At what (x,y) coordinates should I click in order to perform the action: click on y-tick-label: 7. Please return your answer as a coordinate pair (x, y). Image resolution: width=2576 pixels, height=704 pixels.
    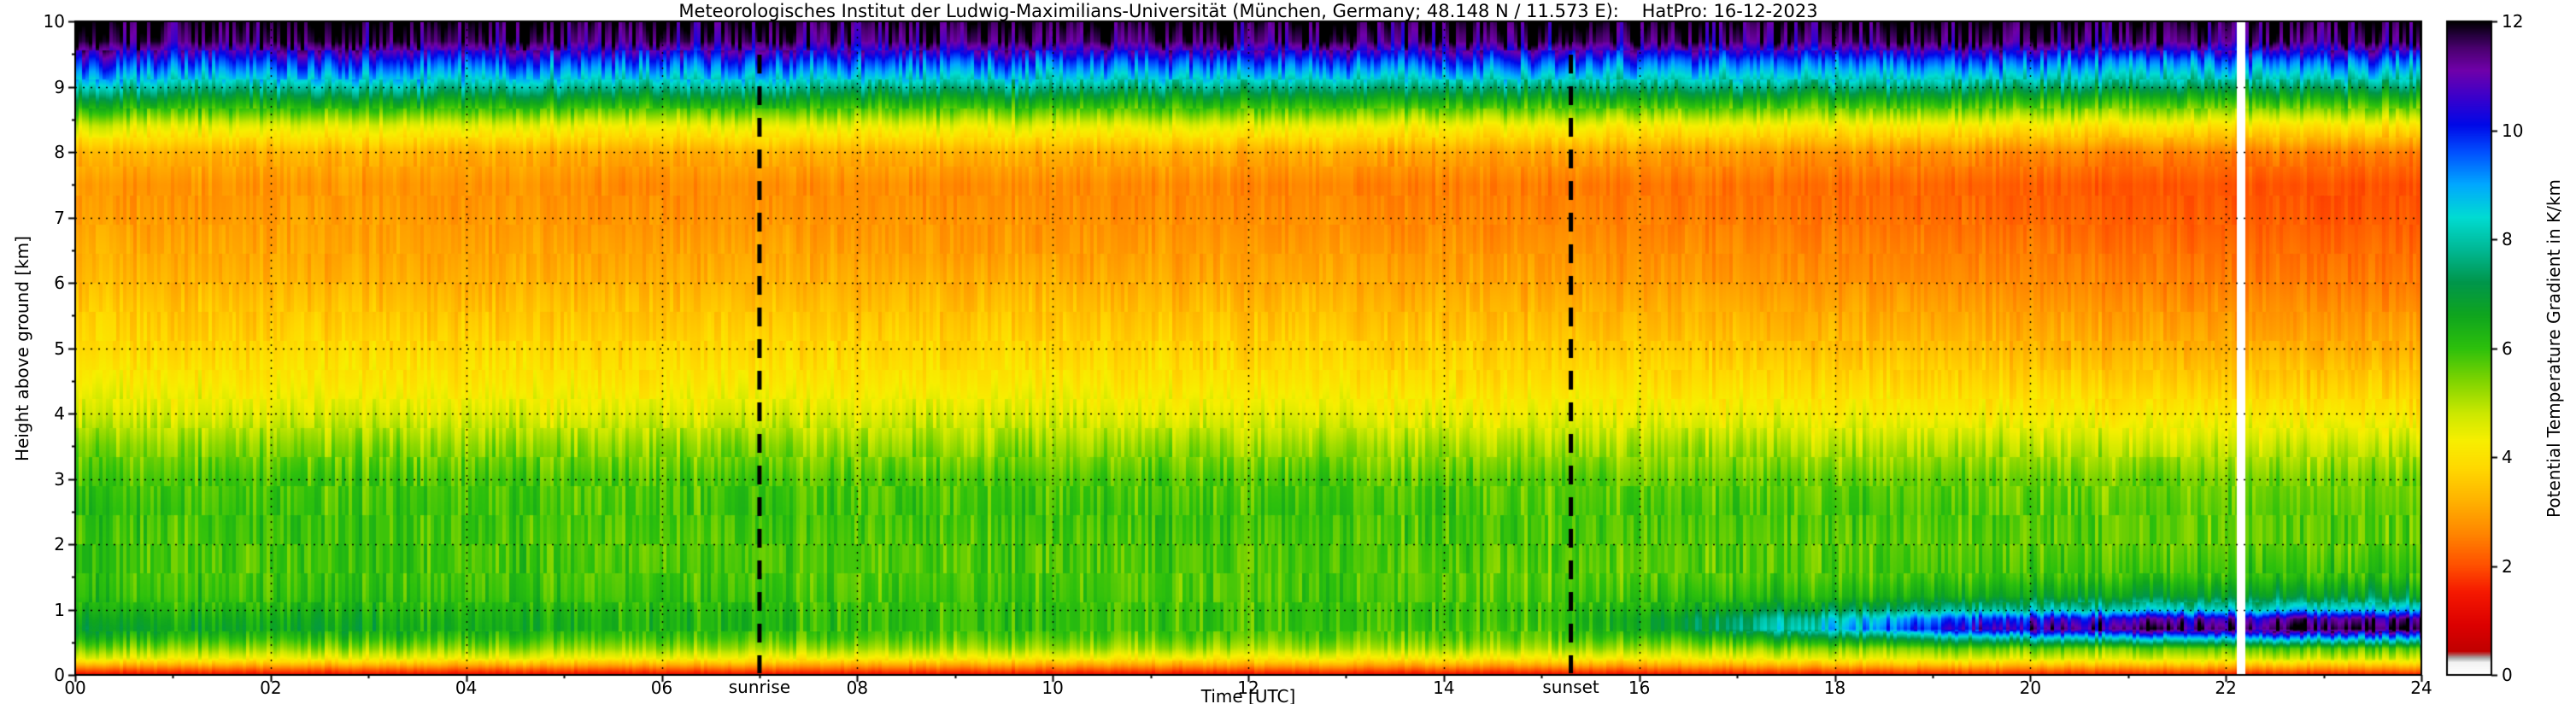
    Looking at the image, I should click on (59, 217).